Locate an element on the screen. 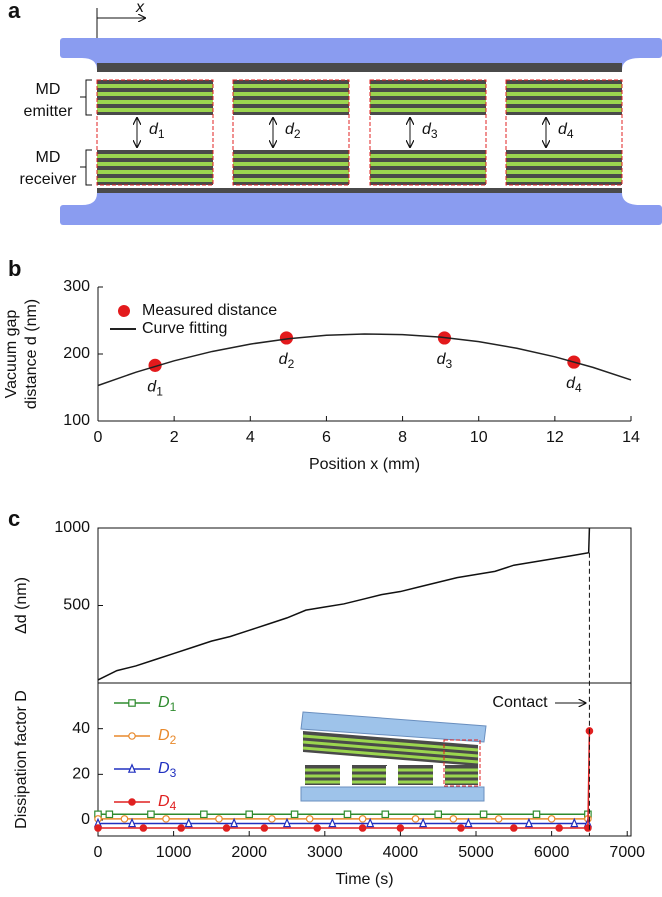 Image resolution: width=662 pixels, height=897 pixels. emitter-label: MD is located at coordinates (48, 89).